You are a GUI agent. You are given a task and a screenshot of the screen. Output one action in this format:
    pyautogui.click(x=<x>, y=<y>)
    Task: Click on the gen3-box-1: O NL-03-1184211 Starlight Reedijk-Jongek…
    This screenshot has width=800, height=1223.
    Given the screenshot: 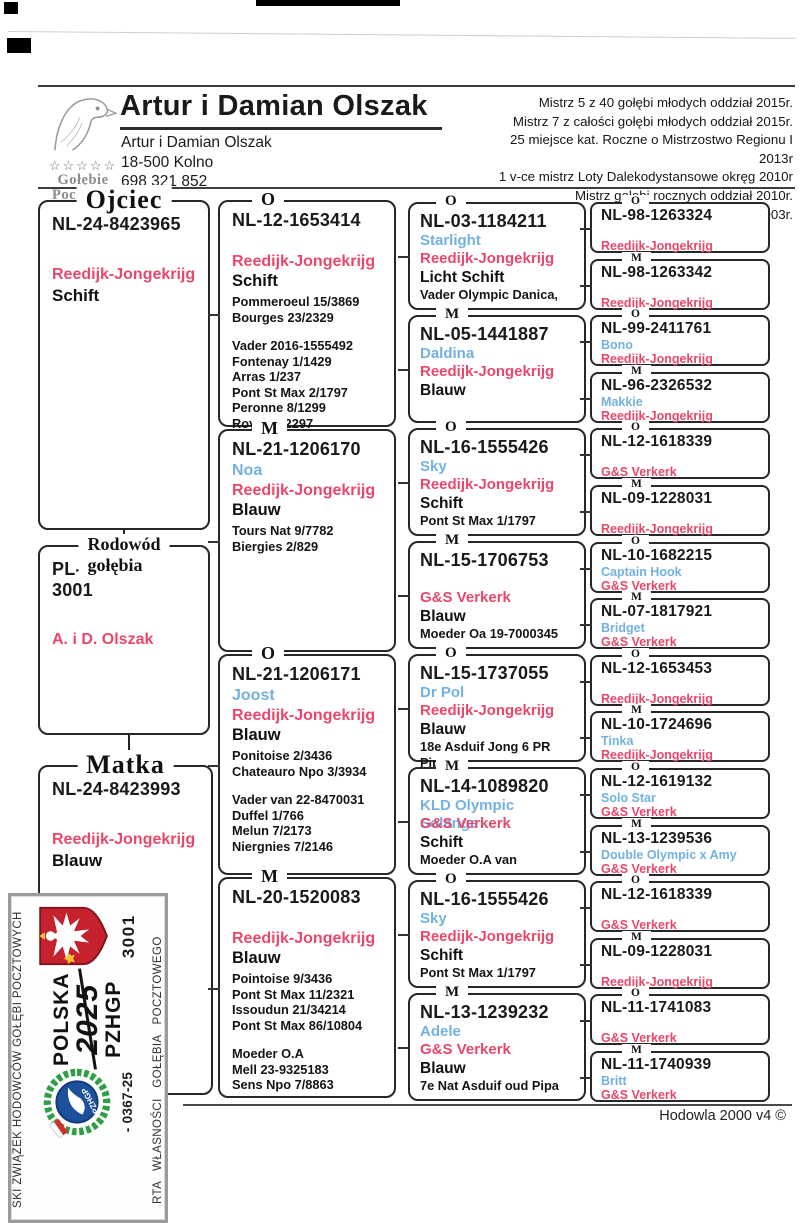 What is the action you would take?
    pyautogui.click(x=492, y=251)
    